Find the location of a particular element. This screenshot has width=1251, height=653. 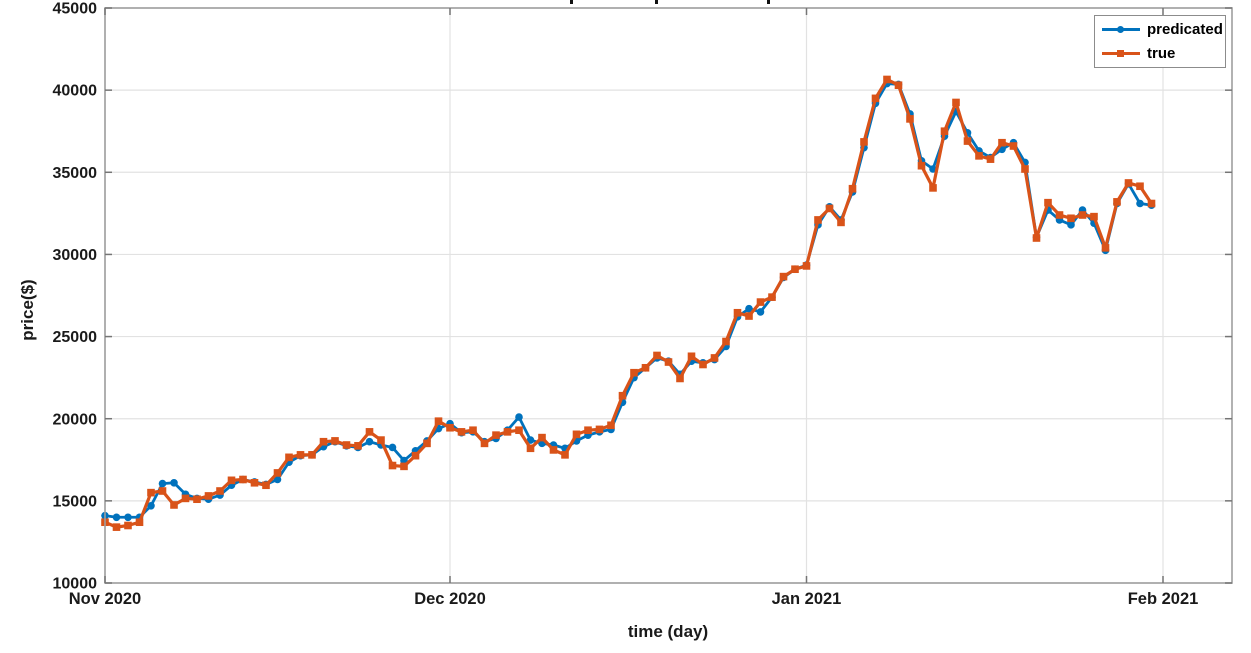

legend: predicated true is located at coordinates (1160, 41).